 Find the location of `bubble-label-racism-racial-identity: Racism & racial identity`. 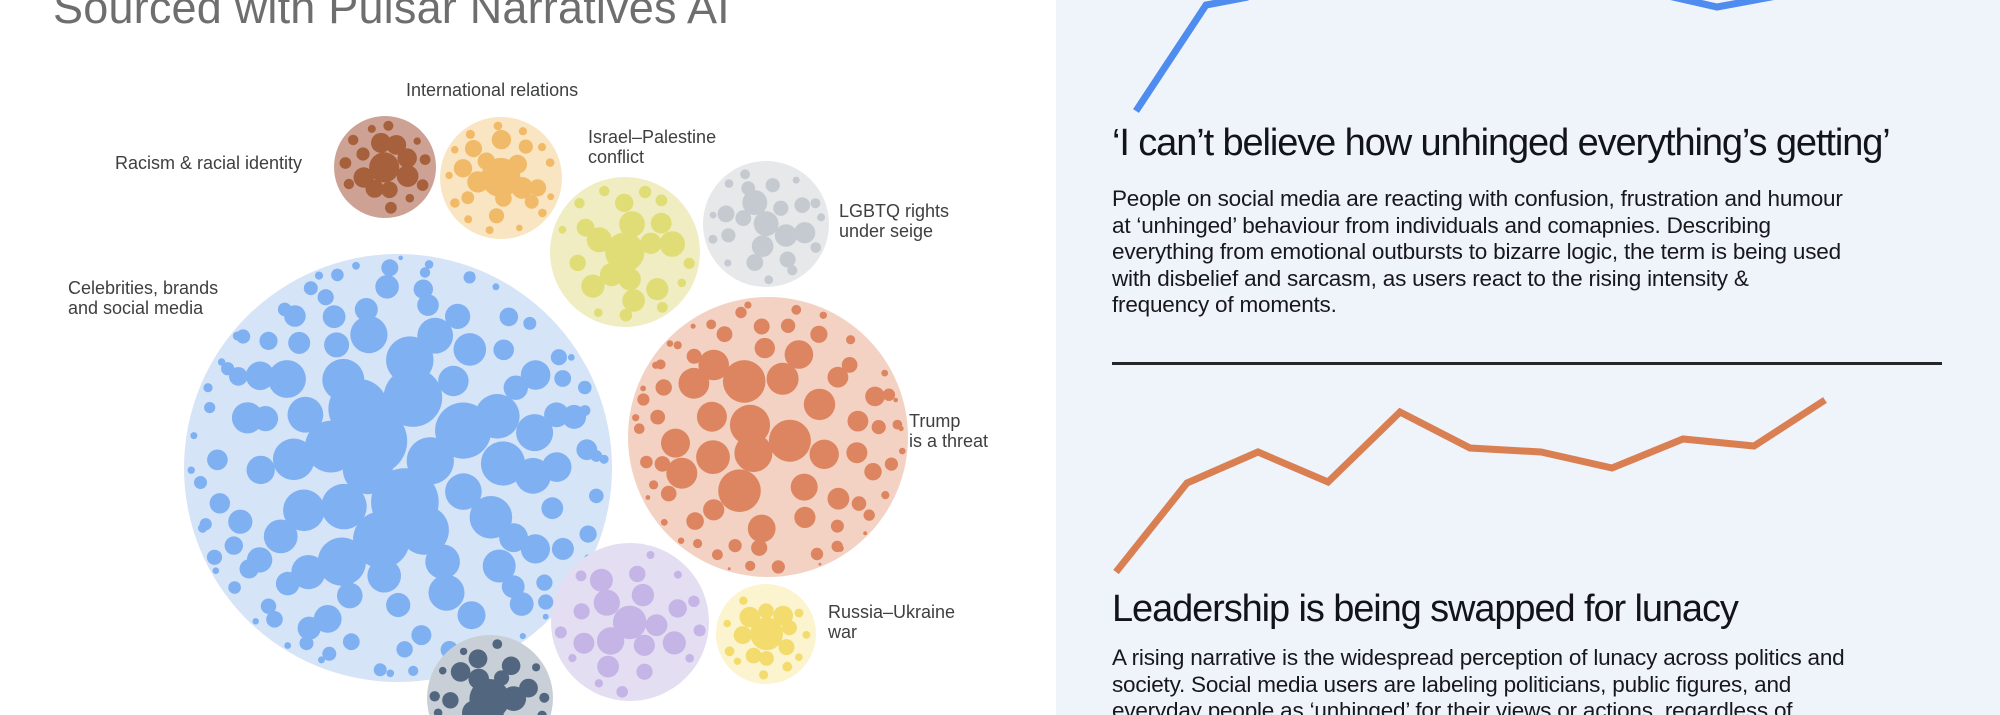

bubble-label-racism-racial-identity: Racism & racial identity is located at coordinates (209, 163).